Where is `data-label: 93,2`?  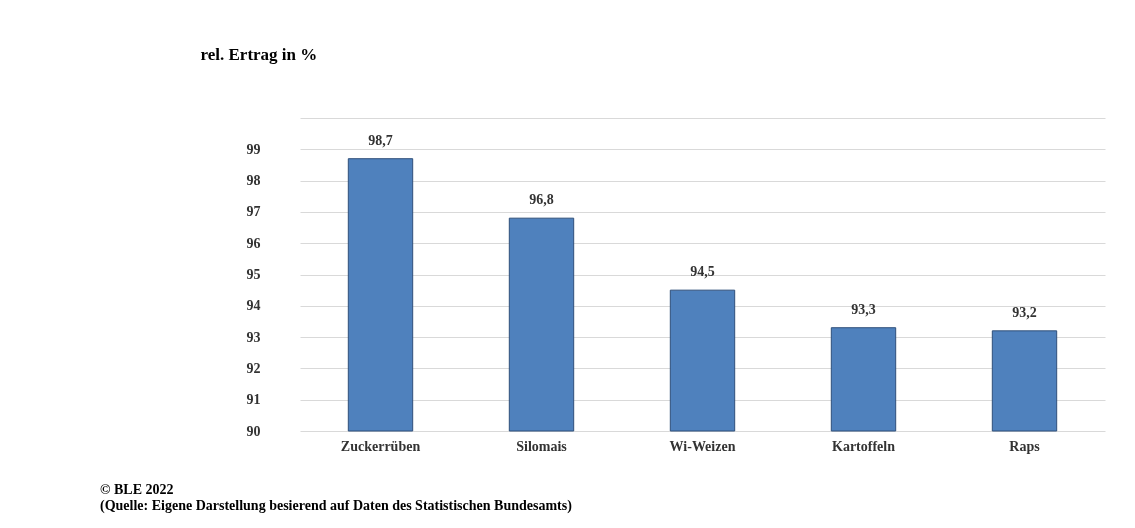
data-label: 93,2 is located at coordinates (1024, 312).